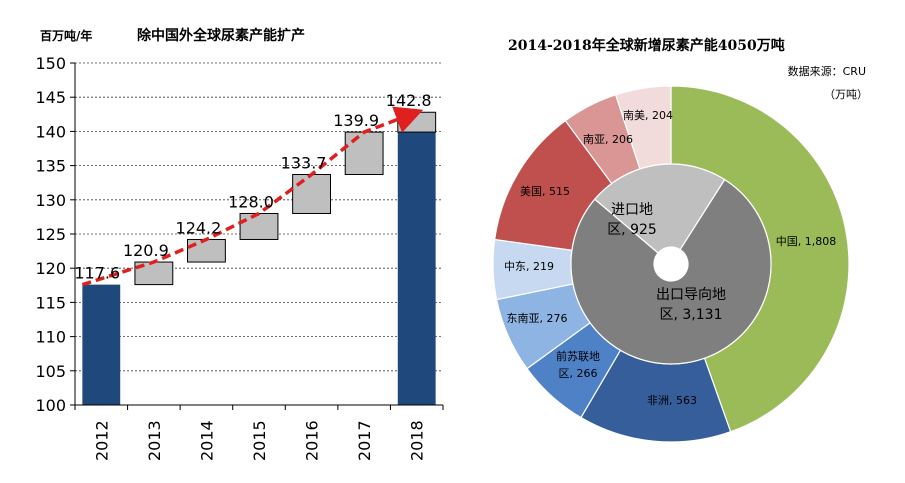 This screenshot has height=483, width=905. Describe the element at coordinates (578, 373) in the screenshot. I see `outer-label: 区, 266` at that location.